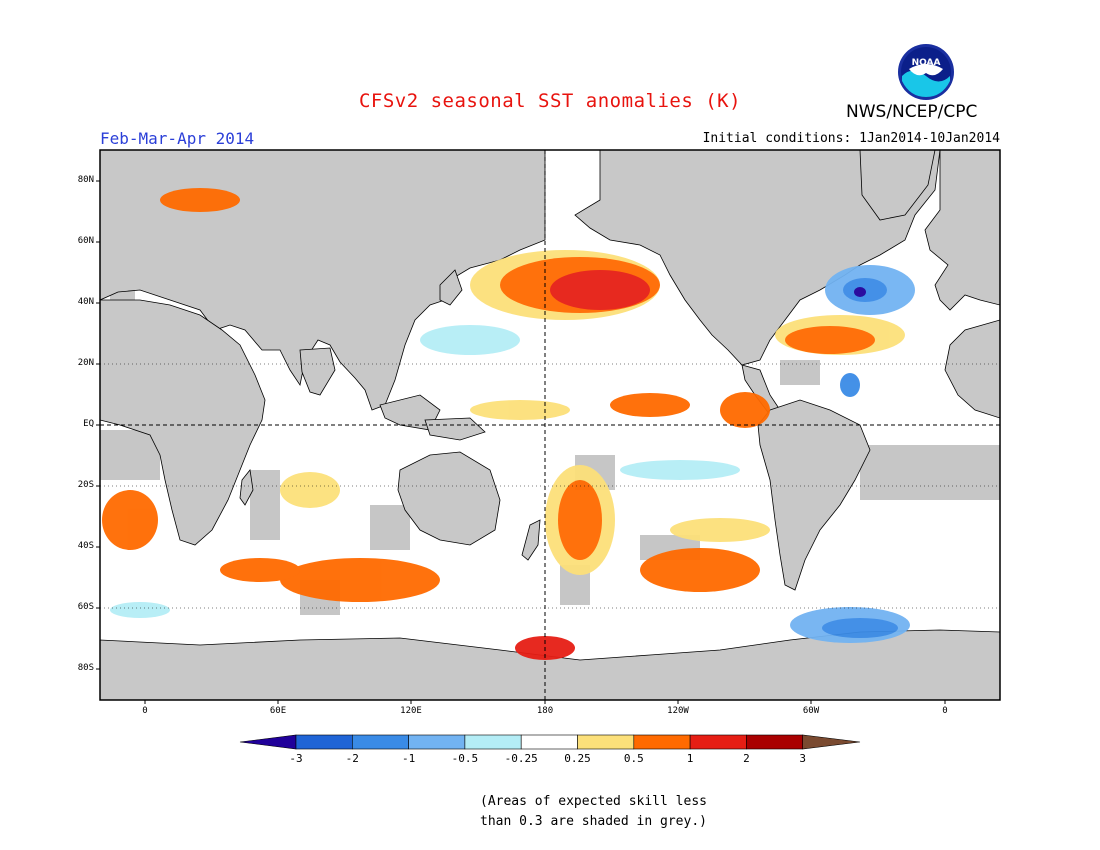  Describe the element at coordinates (85, 485) in the screenshot. I see `lat-label: 20S` at that location.